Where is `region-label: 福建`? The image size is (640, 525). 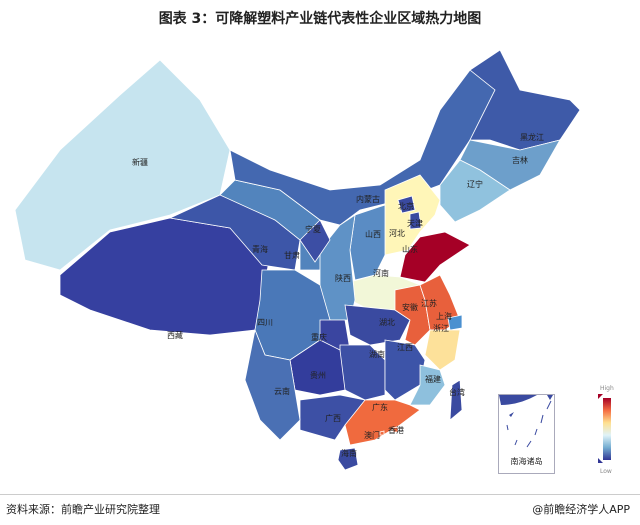 region-label: 福建 is located at coordinates (433, 379).